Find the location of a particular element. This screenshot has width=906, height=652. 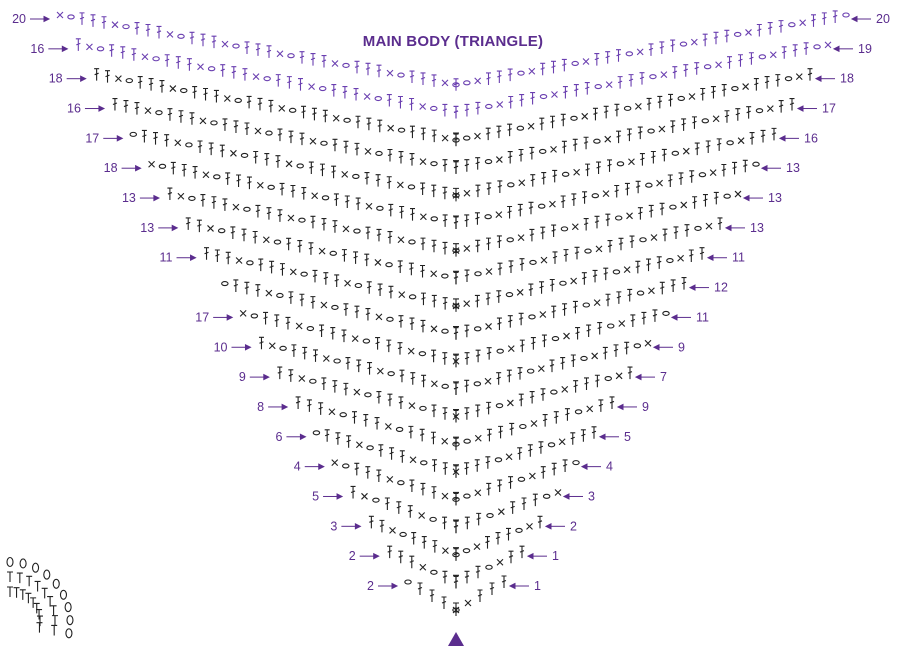

row-label-right: 3 is located at coordinates (591, 496).